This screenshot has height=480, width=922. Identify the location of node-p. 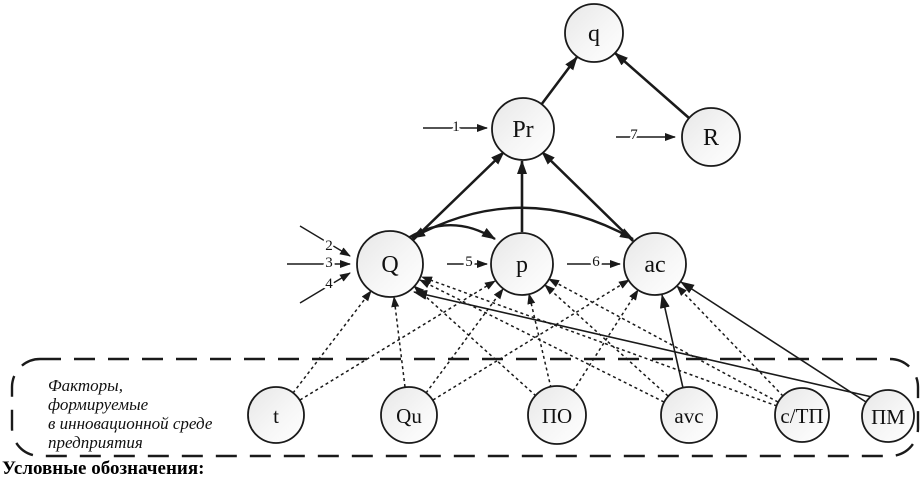
(522, 264).